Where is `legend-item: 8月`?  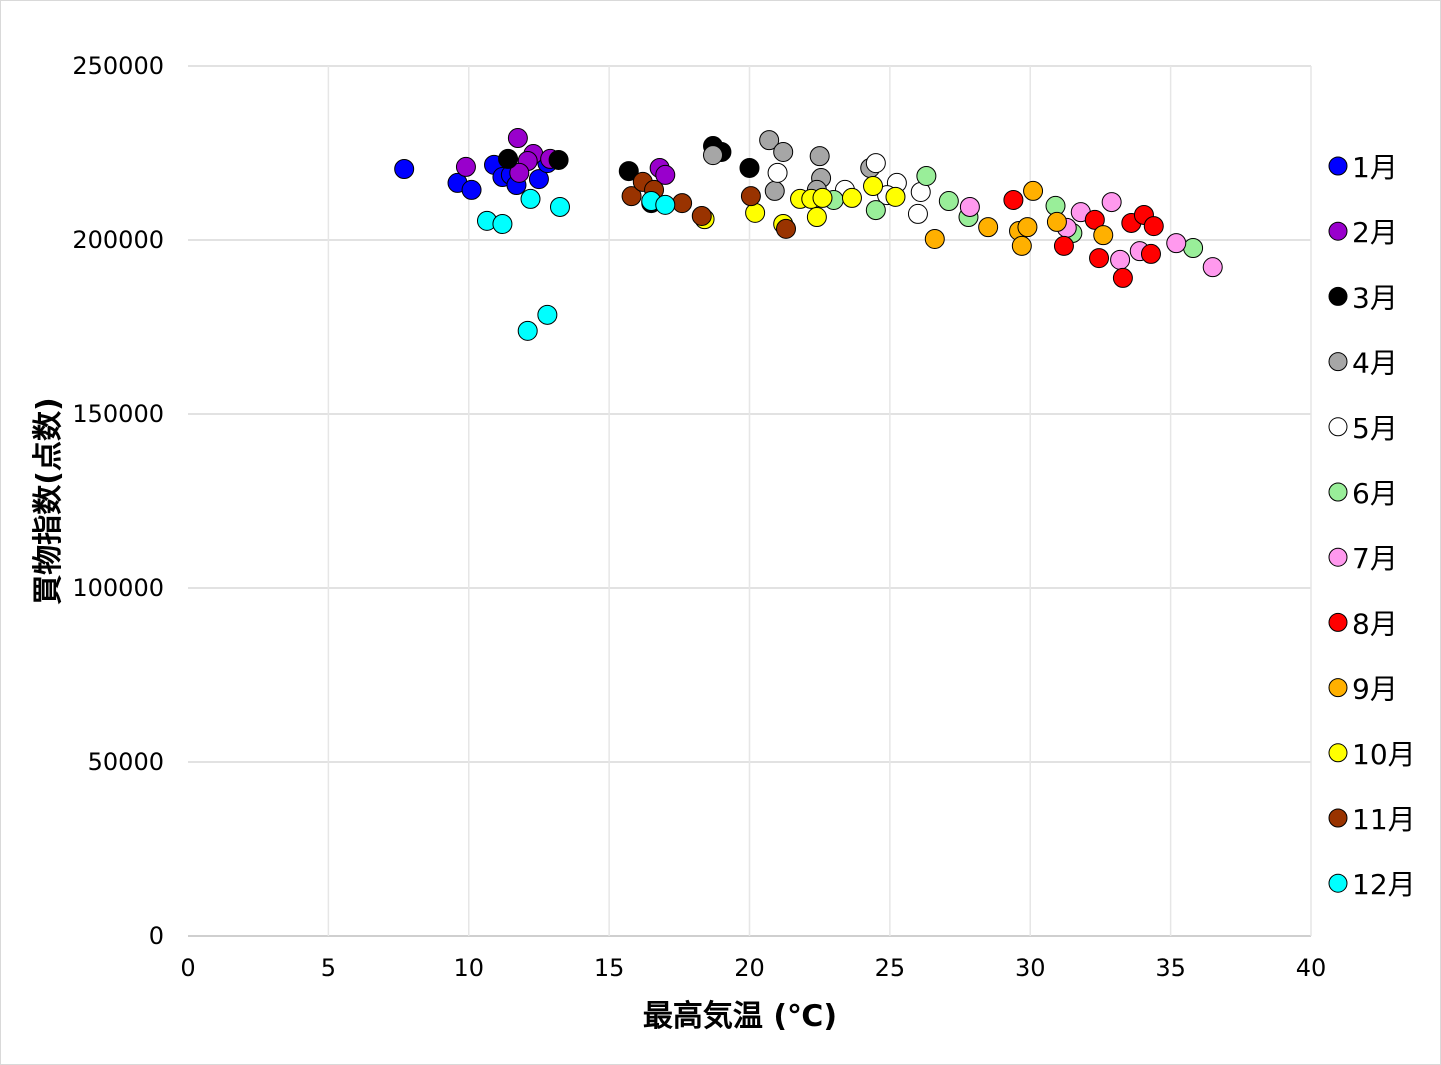 legend-item: 8月 is located at coordinates (1363, 623).